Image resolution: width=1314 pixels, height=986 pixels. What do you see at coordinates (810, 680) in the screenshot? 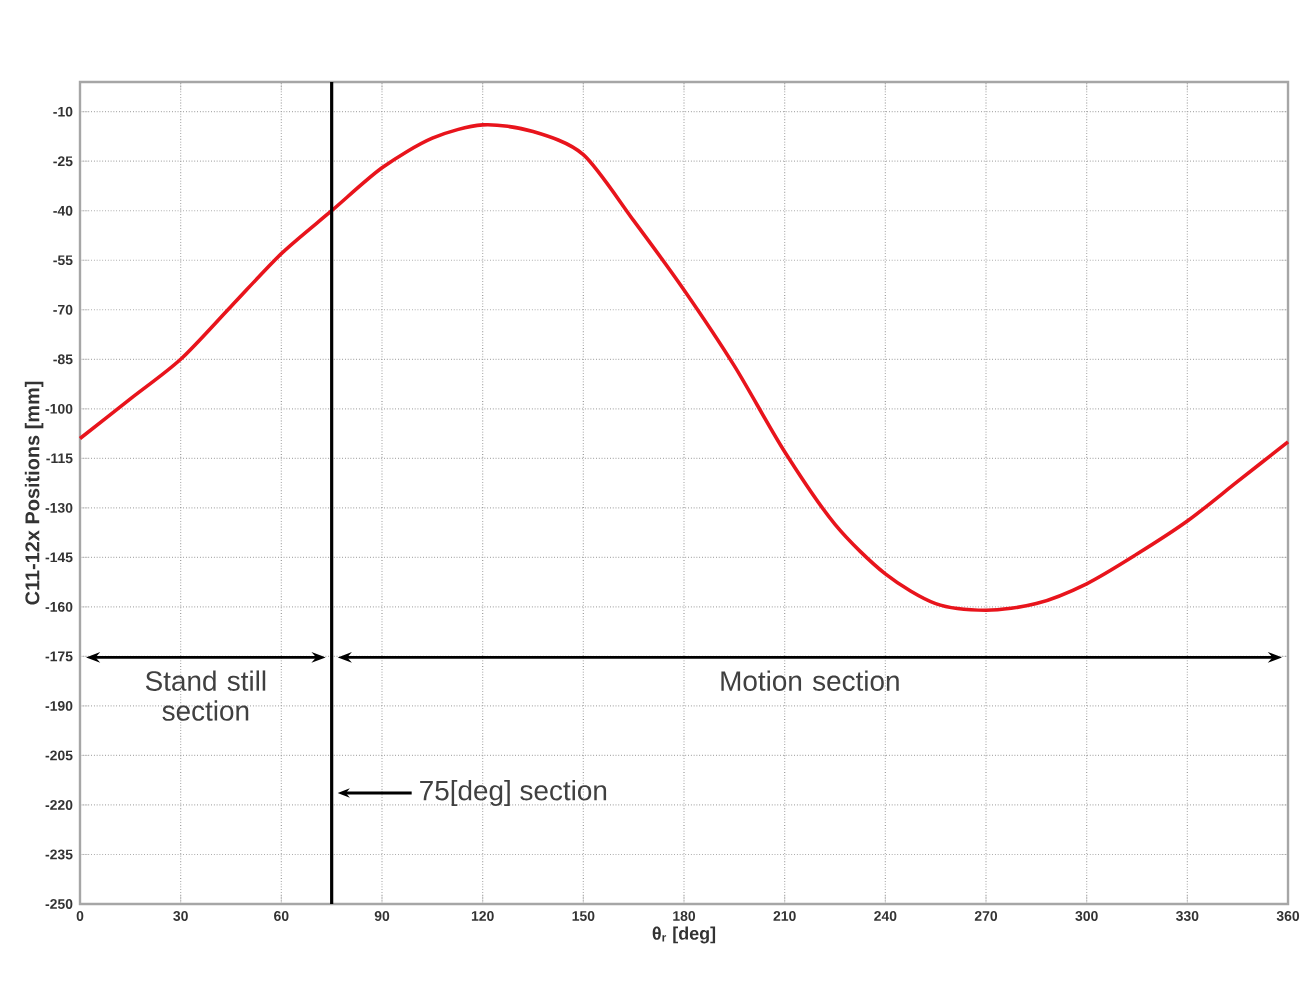
I see `annotation: Motion section` at bounding box center [810, 680].